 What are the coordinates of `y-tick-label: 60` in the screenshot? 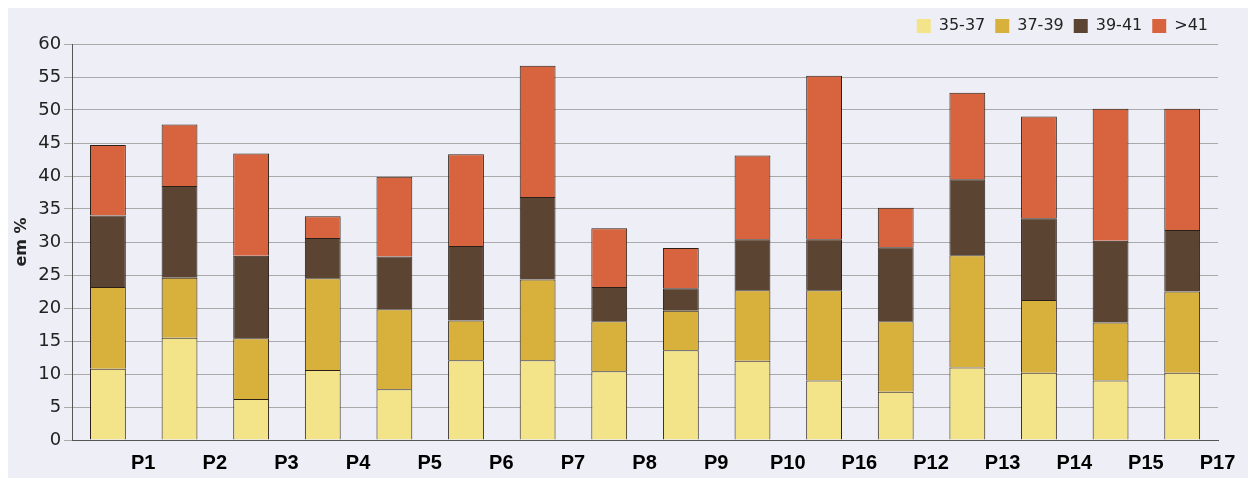 It's located at (50, 42).